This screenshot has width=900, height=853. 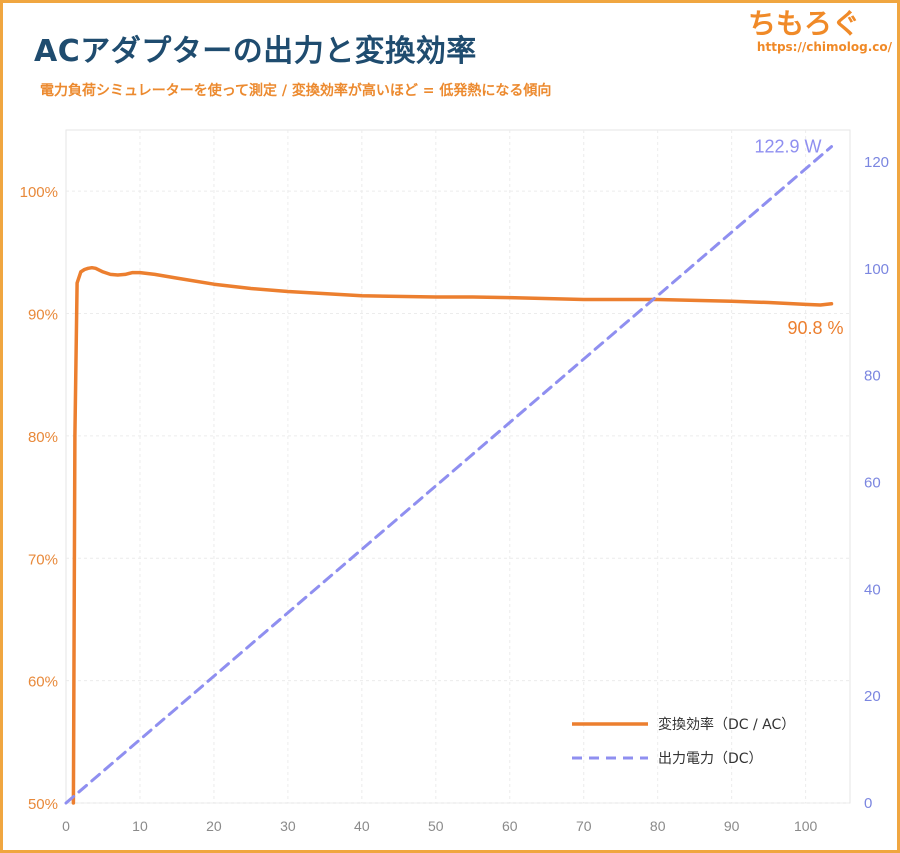 I want to click on x-tick-label: 50, so click(x=436, y=826).